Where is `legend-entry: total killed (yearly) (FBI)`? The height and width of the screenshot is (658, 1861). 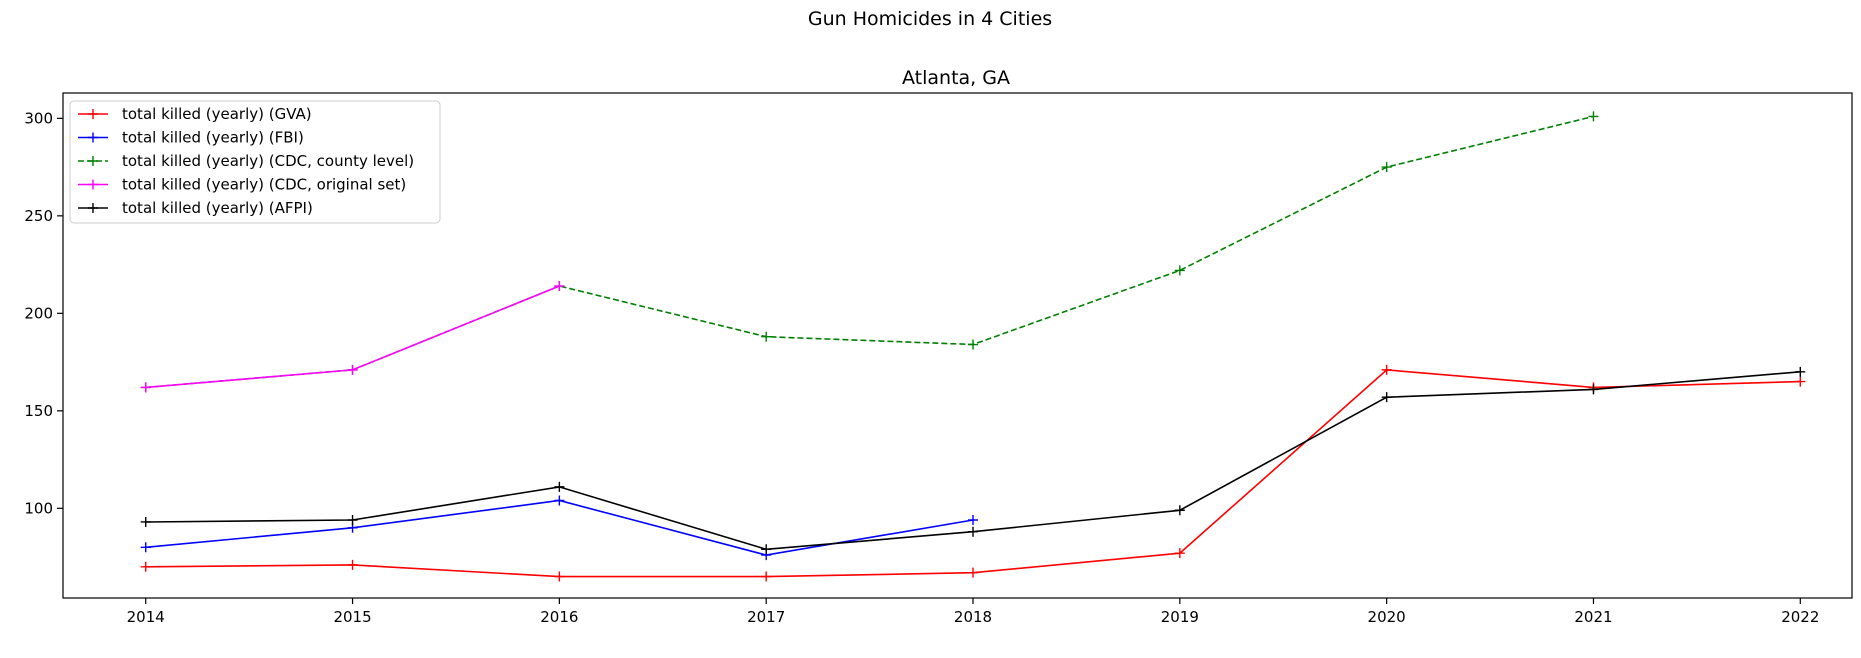 legend-entry: total killed (yearly) (FBI) is located at coordinates (191, 138).